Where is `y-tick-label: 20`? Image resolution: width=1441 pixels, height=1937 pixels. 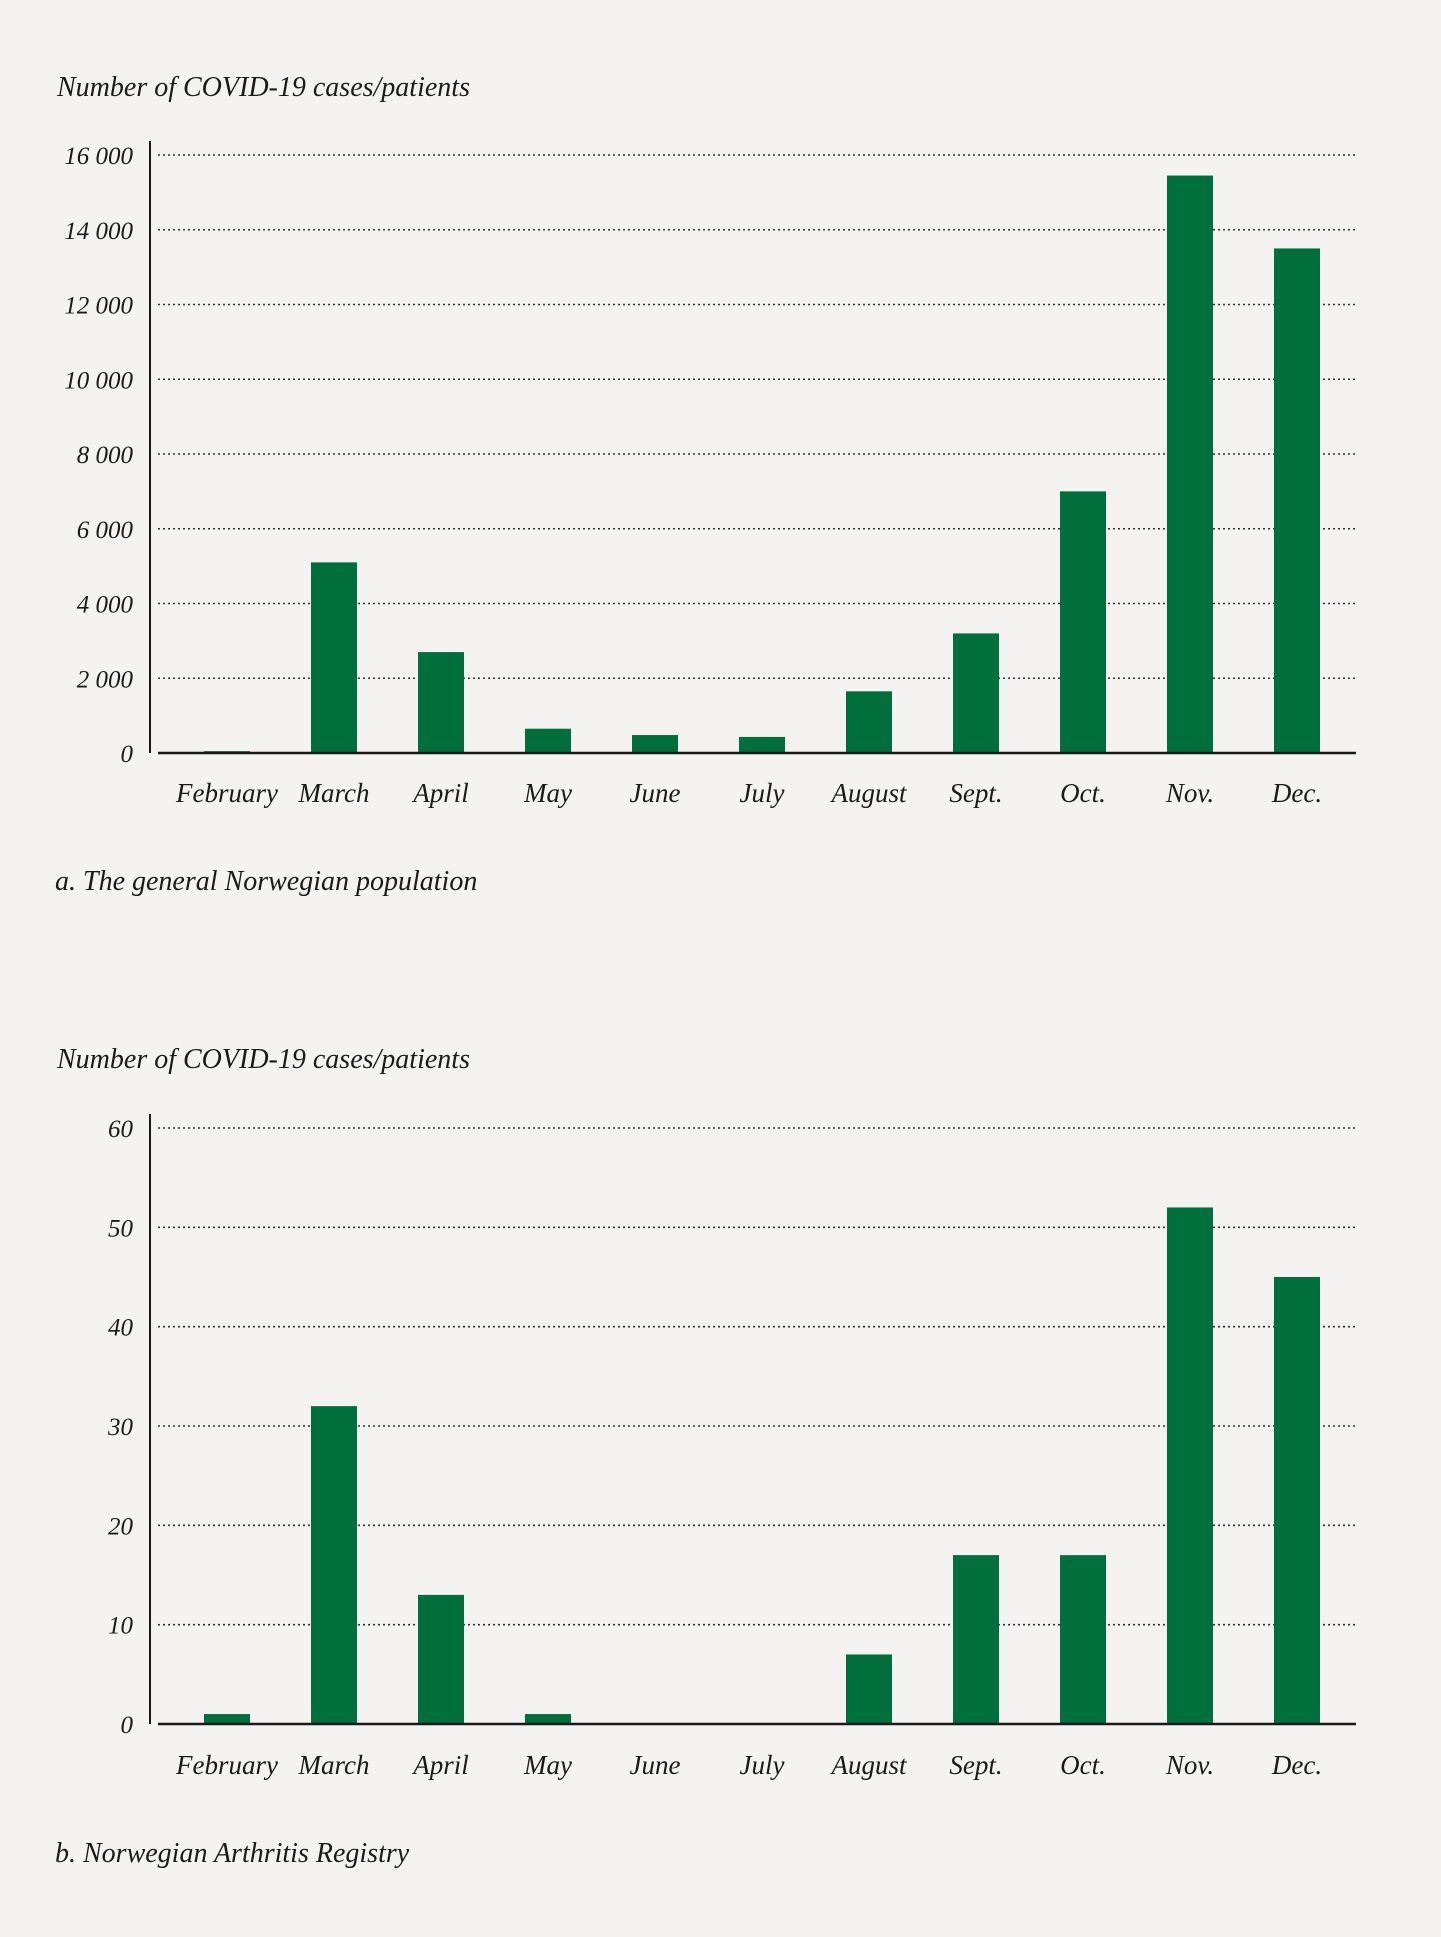
y-tick-label: 20 is located at coordinates (121, 1526).